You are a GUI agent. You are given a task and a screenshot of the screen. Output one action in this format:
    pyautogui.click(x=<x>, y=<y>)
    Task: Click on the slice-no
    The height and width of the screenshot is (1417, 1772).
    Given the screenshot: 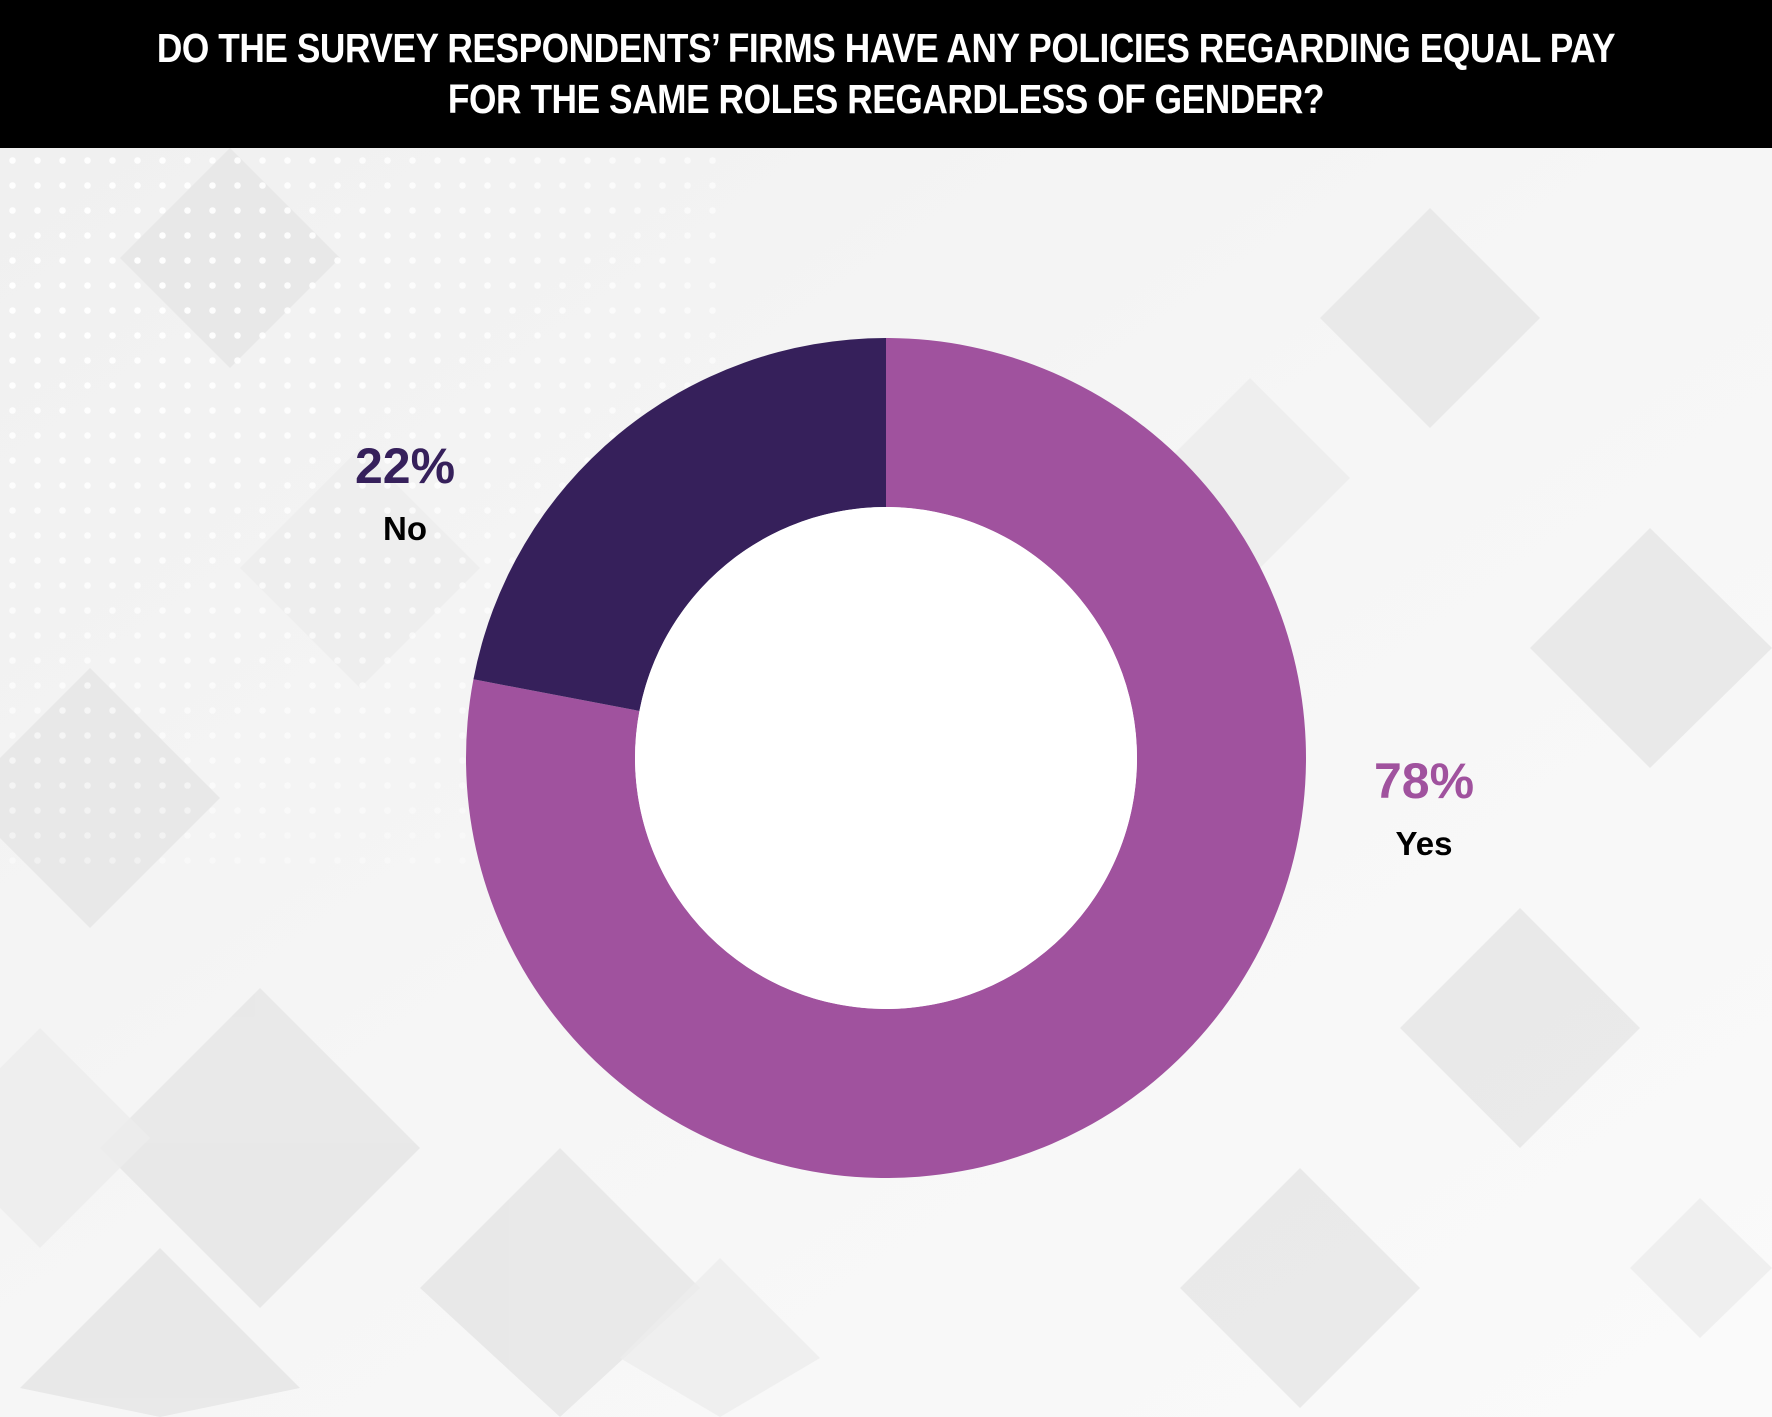 What is the action you would take?
    pyautogui.click(x=679, y=524)
    